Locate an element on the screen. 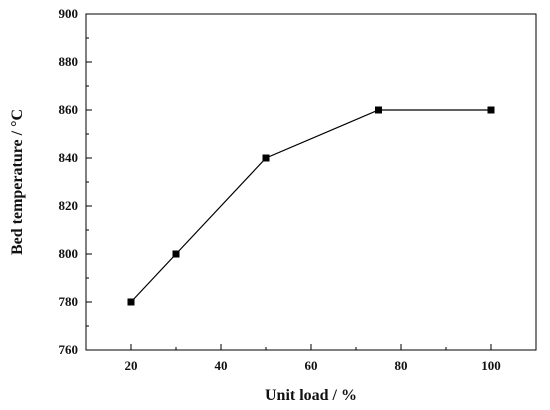  y-tick-label: 760 is located at coordinates (69, 349).